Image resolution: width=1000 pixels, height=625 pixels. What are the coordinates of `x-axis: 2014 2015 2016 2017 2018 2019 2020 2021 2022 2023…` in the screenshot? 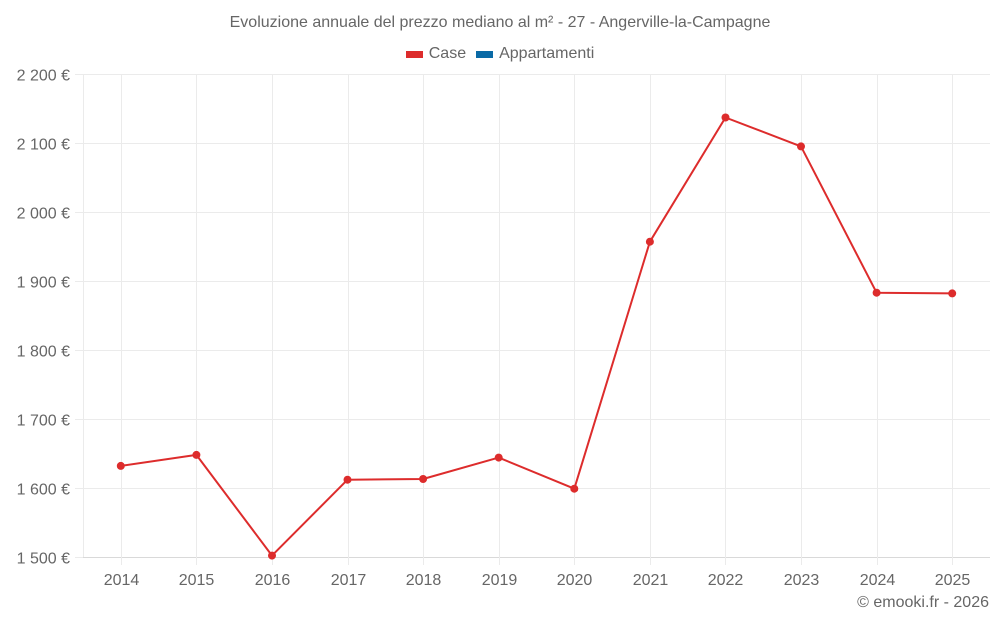 It's located at (537, 580).